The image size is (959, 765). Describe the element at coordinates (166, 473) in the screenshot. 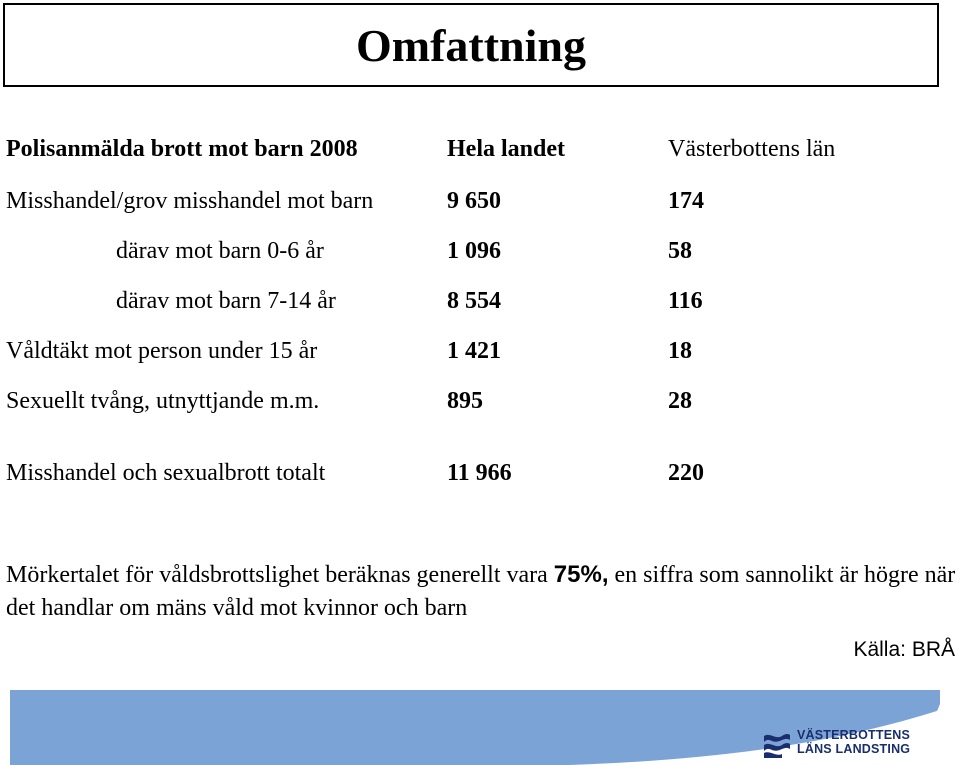

I see `total-label: Misshandel och sexualbrott totalt` at that location.